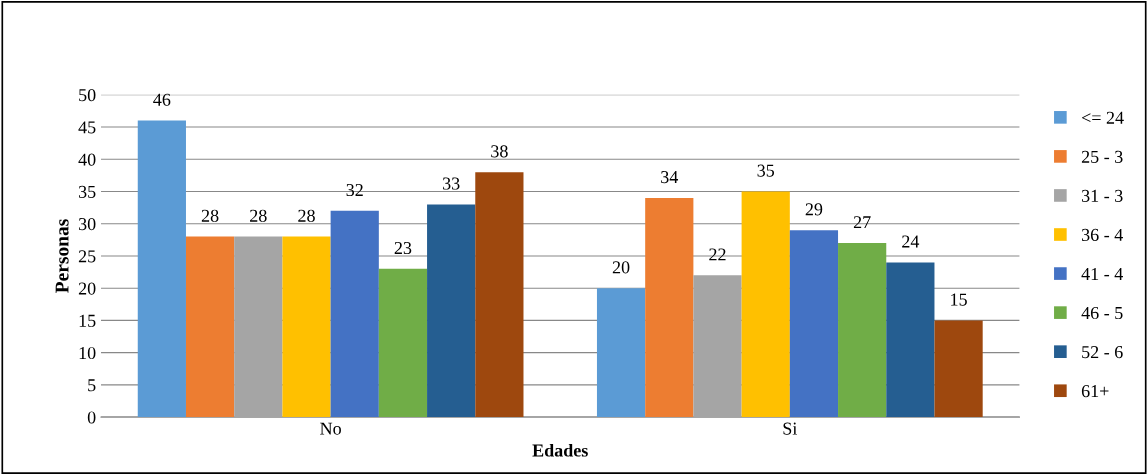 This screenshot has width=1148, height=474. What do you see at coordinates (1095, 391) in the screenshot?
I see `legend-label: 61+` at bounding box center [1095, 391].